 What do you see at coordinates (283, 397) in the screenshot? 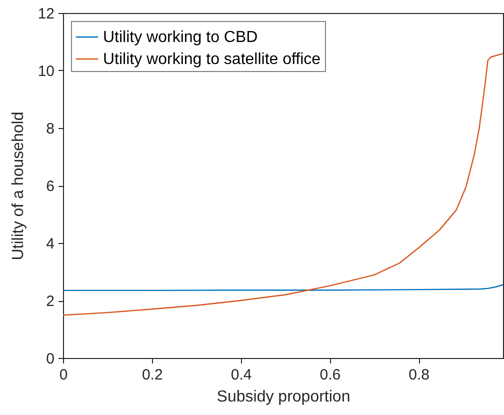
I see `x-axis-title: Subsidy proportion` at bounding box center [283, 397].